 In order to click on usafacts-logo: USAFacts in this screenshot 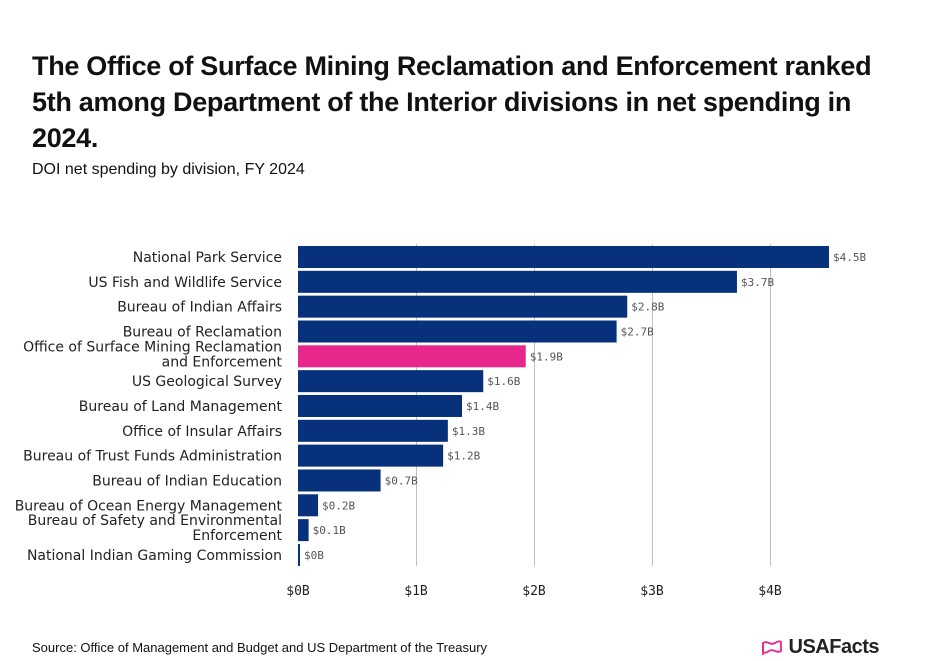, I will do `click(820, 647)`.